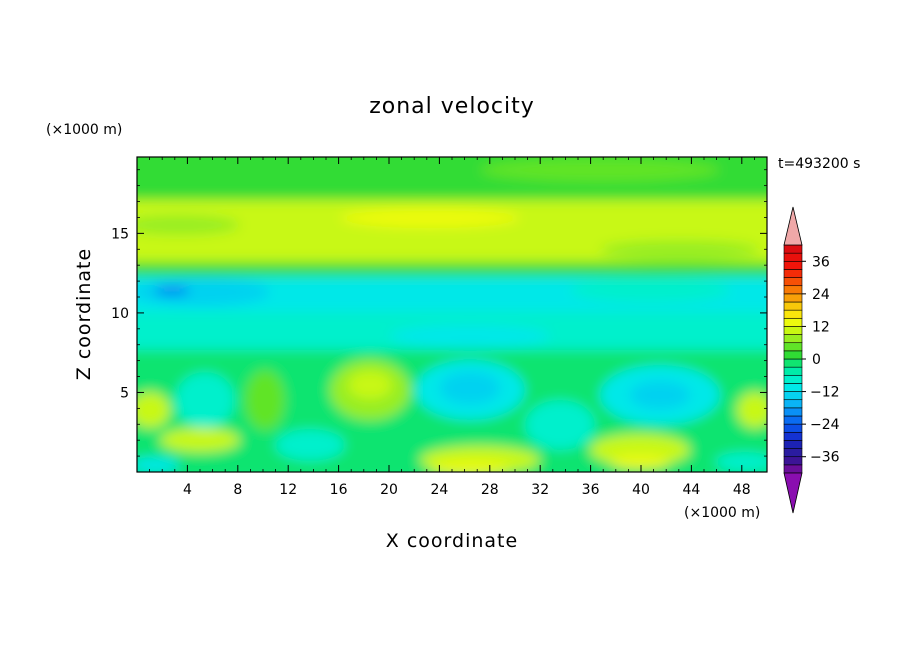 The height and width of the screenshot is (654, 904). What do you see at coordinates (339, 490) in the screenshot?
I see `x-tick-label: 16` at bounding box center [339, 490].